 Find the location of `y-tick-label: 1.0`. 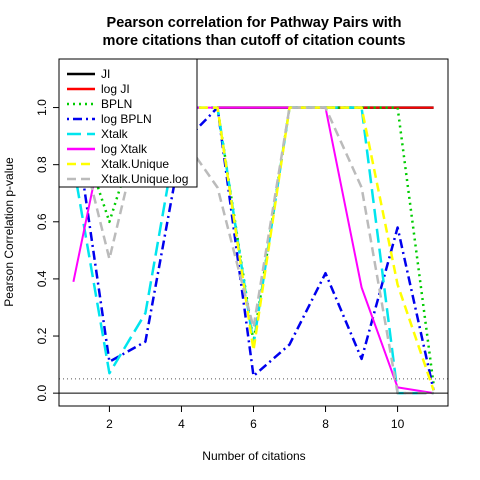

y-tick-label: 1.0 is located at coordinates (42, 107).